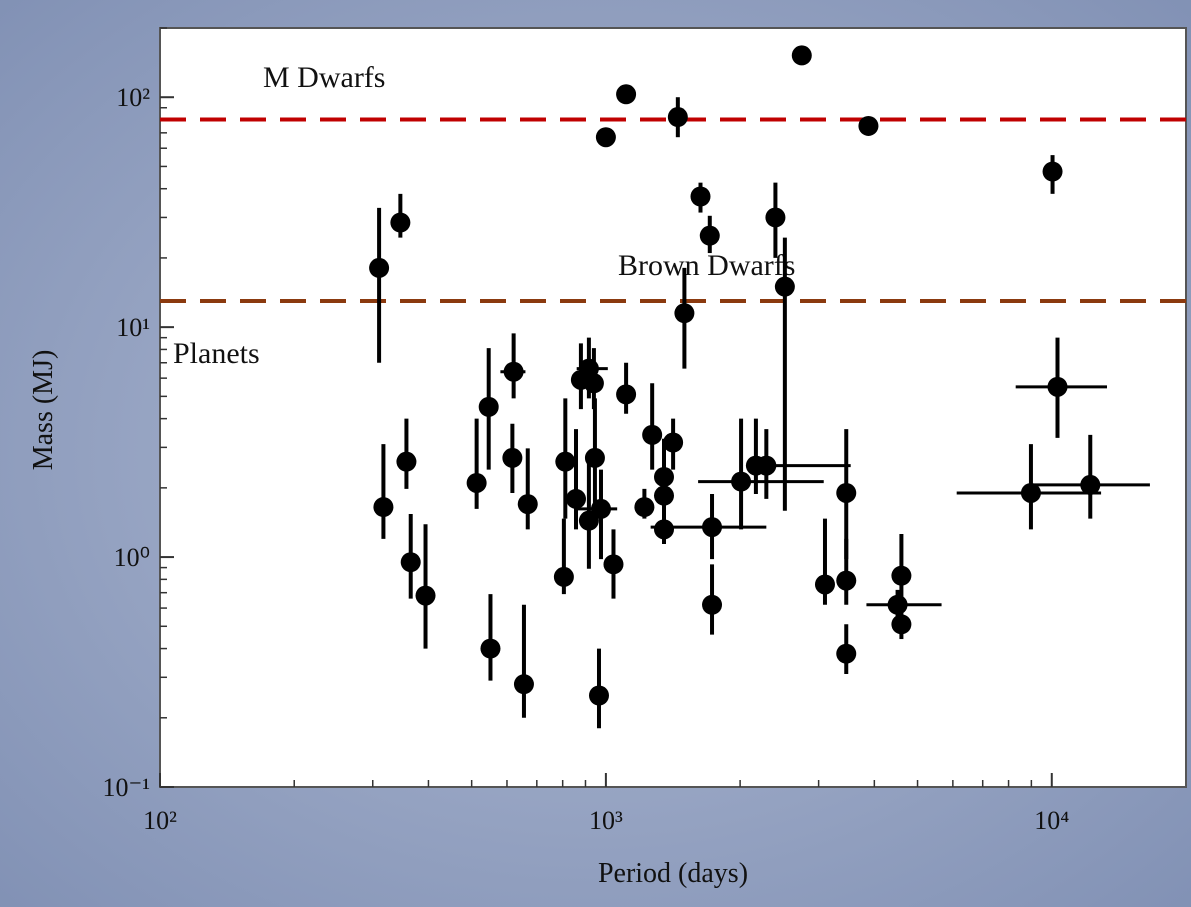  What do you see at coordinates (324, 77) in the screenshot?
I see `annotation: M Dwarfs` at bounding box center [324, 77].